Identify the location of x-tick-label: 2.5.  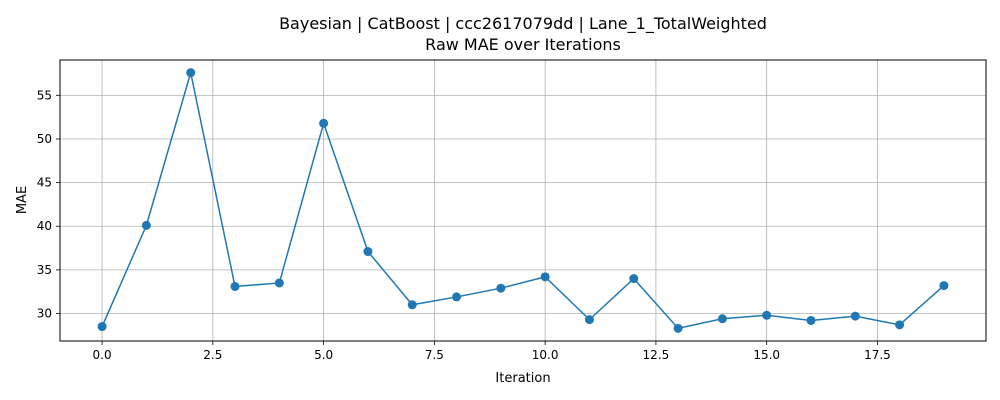
(212, 355).